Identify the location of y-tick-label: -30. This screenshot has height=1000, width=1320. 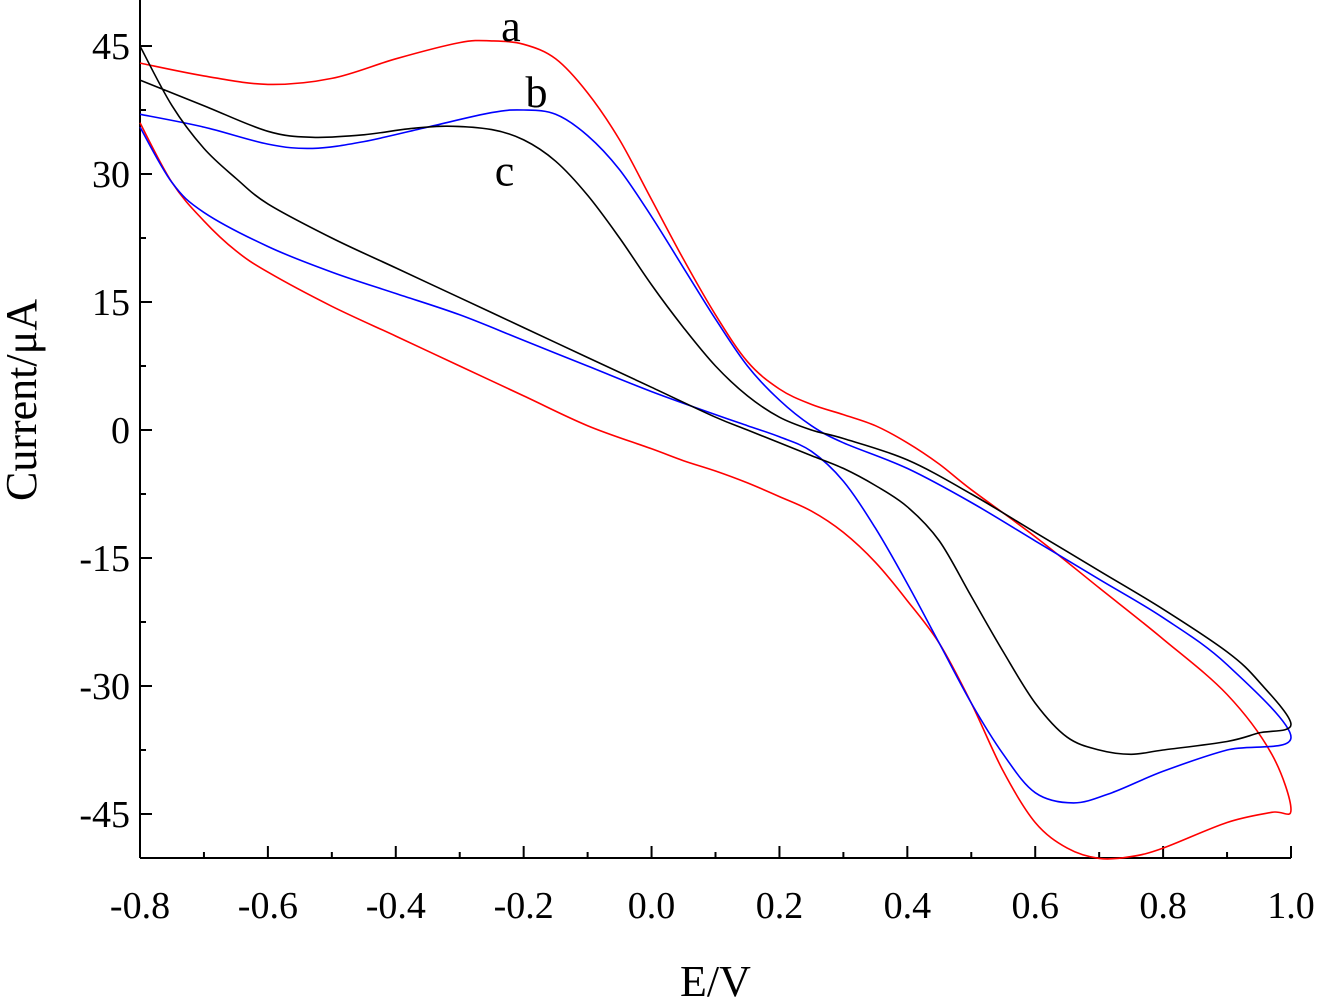
(104, 687).